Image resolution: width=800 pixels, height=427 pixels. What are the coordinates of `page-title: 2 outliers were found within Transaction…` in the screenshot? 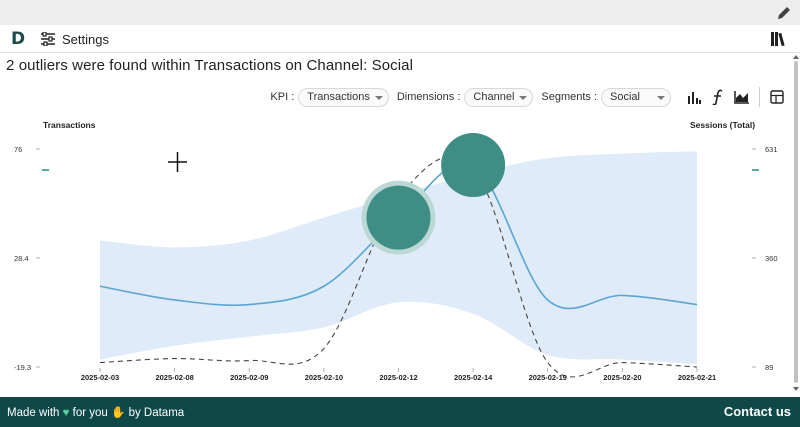 It's located at (210, 65).